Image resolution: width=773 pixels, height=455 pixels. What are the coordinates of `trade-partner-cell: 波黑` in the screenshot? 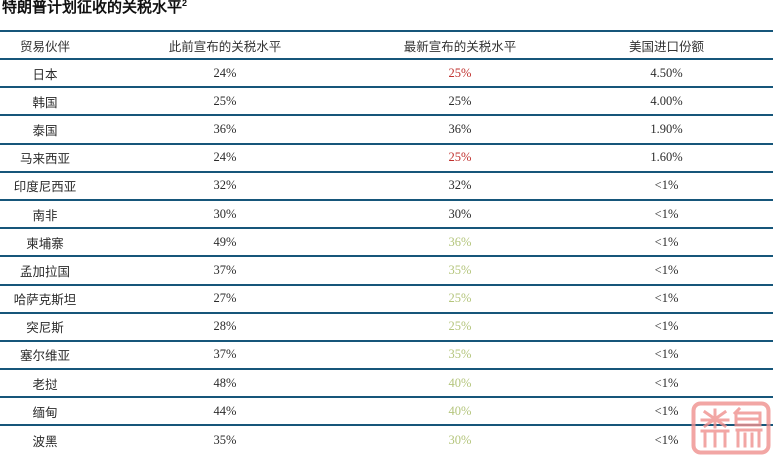 It's located at (45, 442).